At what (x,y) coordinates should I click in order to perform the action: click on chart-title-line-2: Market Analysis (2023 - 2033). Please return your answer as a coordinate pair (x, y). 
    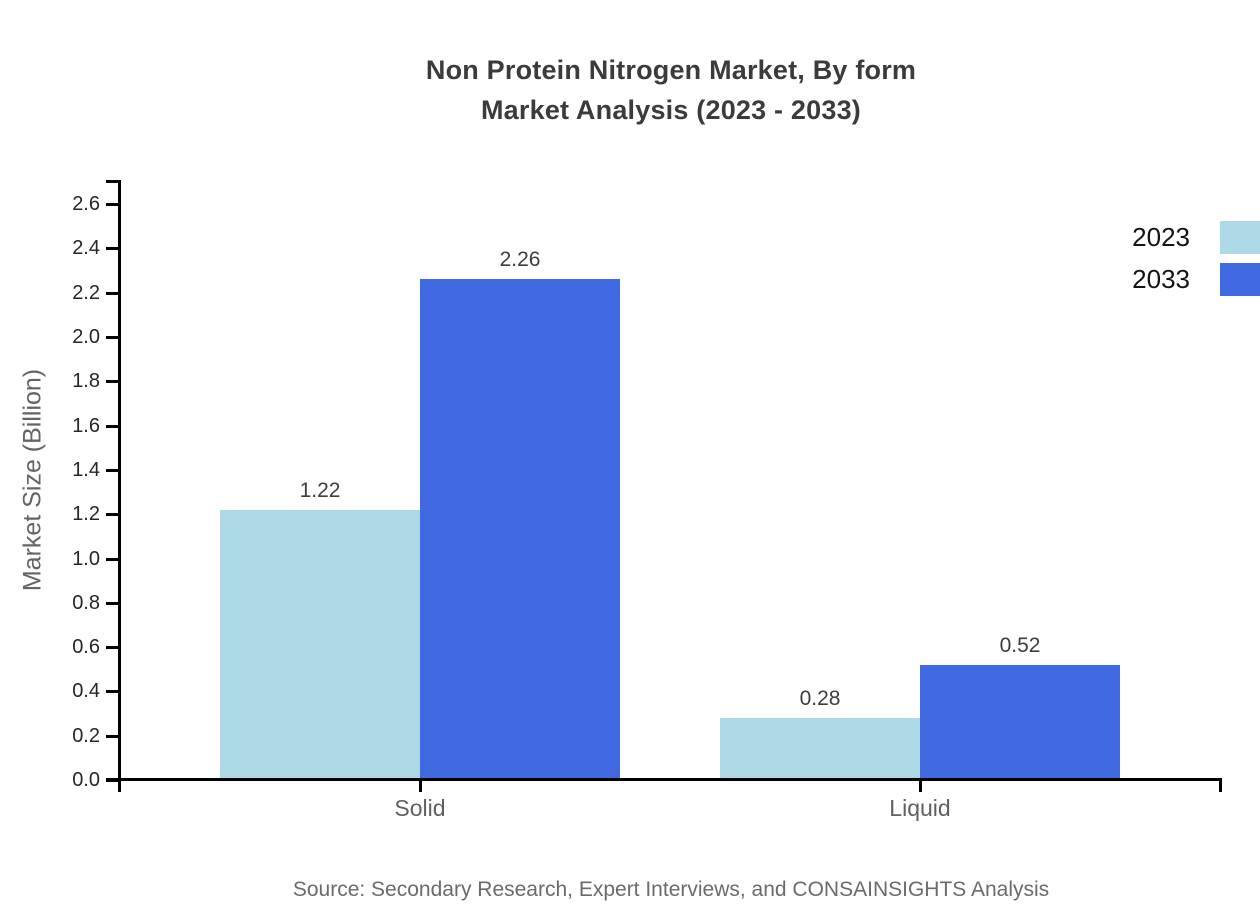
    Looking at the image, I should click on (670, 110).